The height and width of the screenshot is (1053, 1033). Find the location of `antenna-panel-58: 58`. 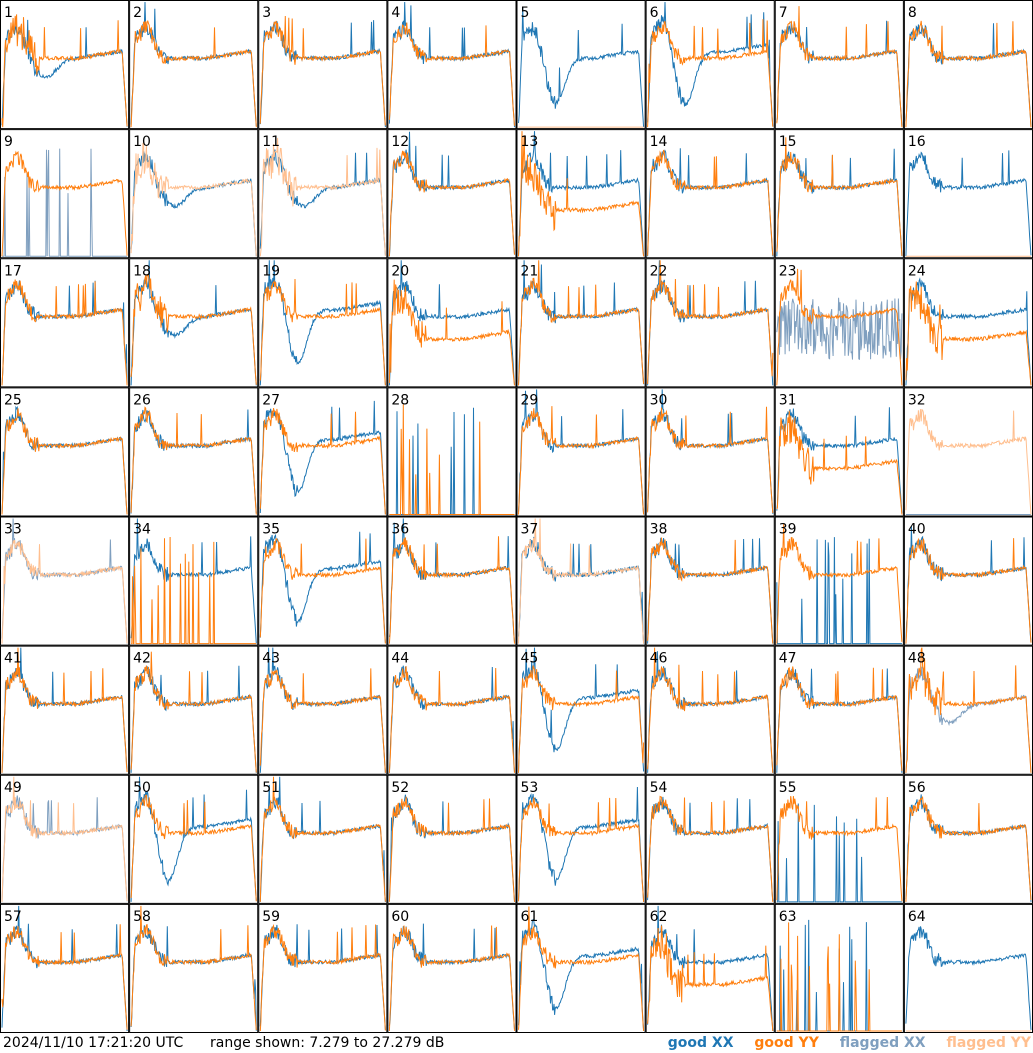

antenna-panel-58: 58 is located at coordinates (194, 968).